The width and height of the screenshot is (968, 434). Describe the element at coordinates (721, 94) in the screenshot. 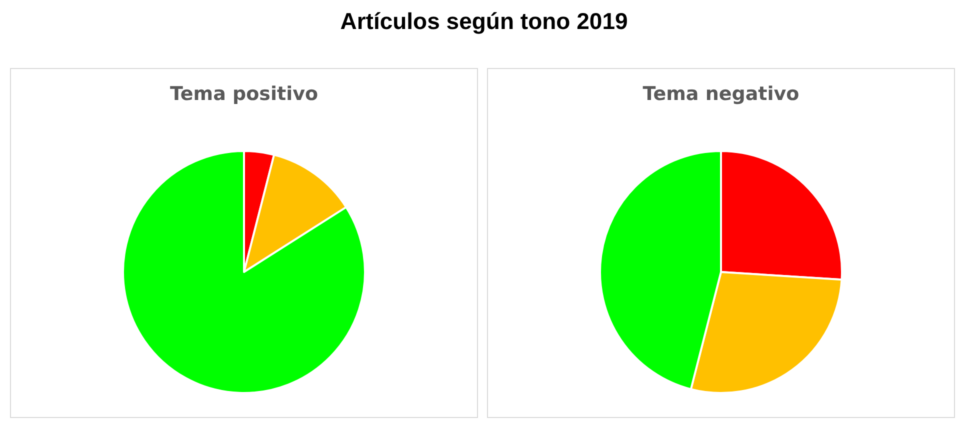

I see `chart-title: Tema negativo` at that location.